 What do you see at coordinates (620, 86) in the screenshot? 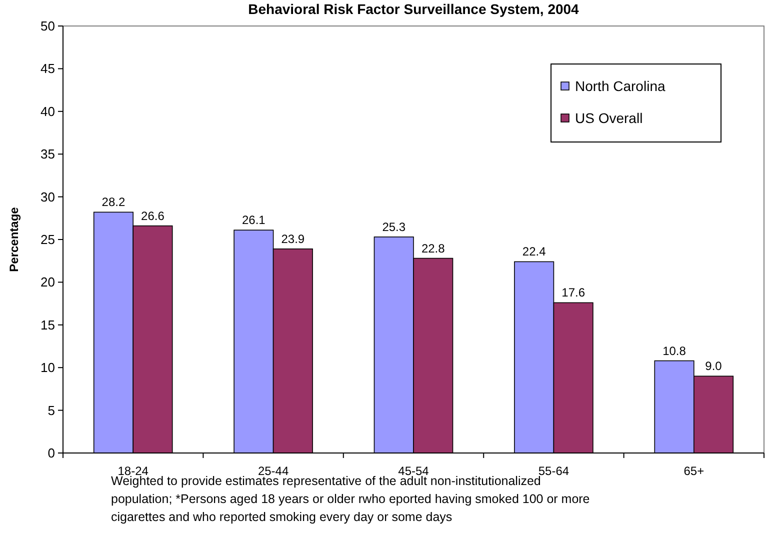
I see `legend-label: North Carolina` at bounding box center [620, 86].